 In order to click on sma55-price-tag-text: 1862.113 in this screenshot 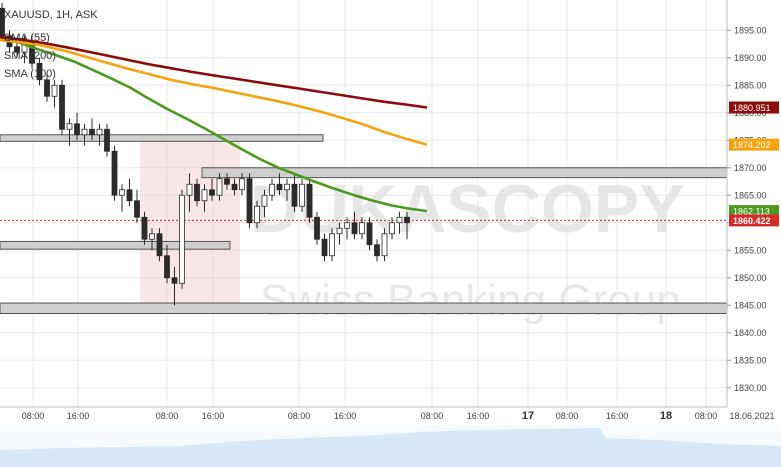, I will do `click(751, 212)`.